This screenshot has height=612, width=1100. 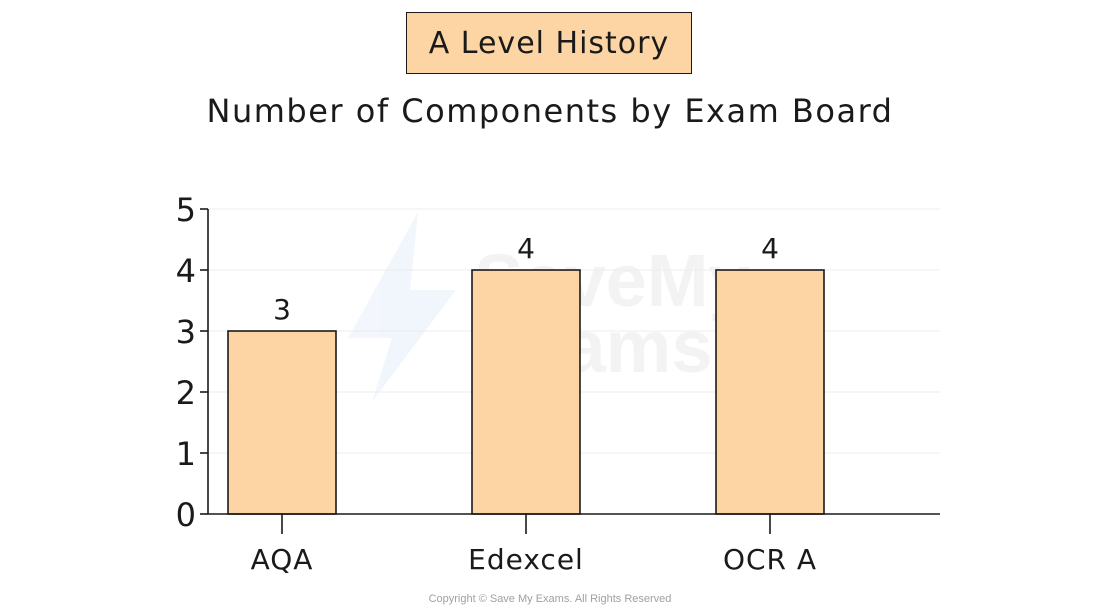 I want to click on y-tick-label: 5, so click(x=186, y=210).